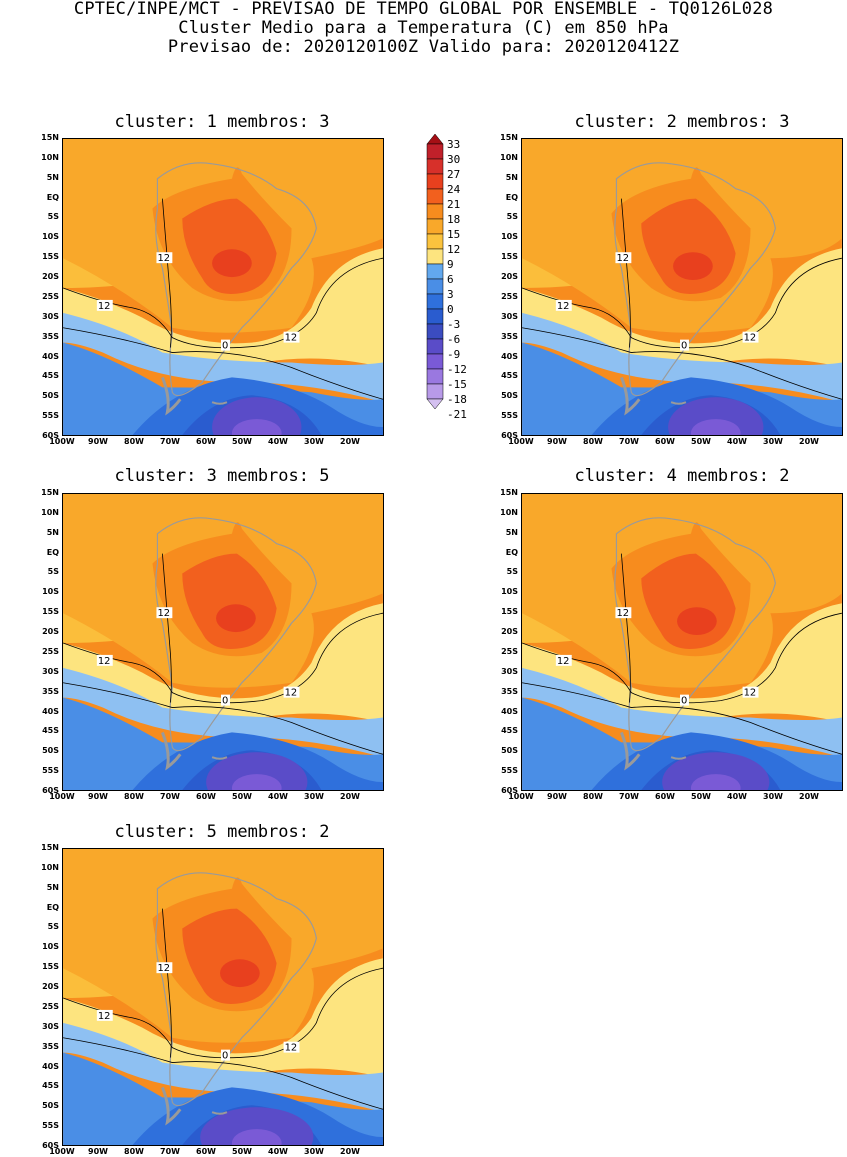 This screenshot has height=1157, width=847. I want to click on longitude-label: 90W, so click(98, 796).